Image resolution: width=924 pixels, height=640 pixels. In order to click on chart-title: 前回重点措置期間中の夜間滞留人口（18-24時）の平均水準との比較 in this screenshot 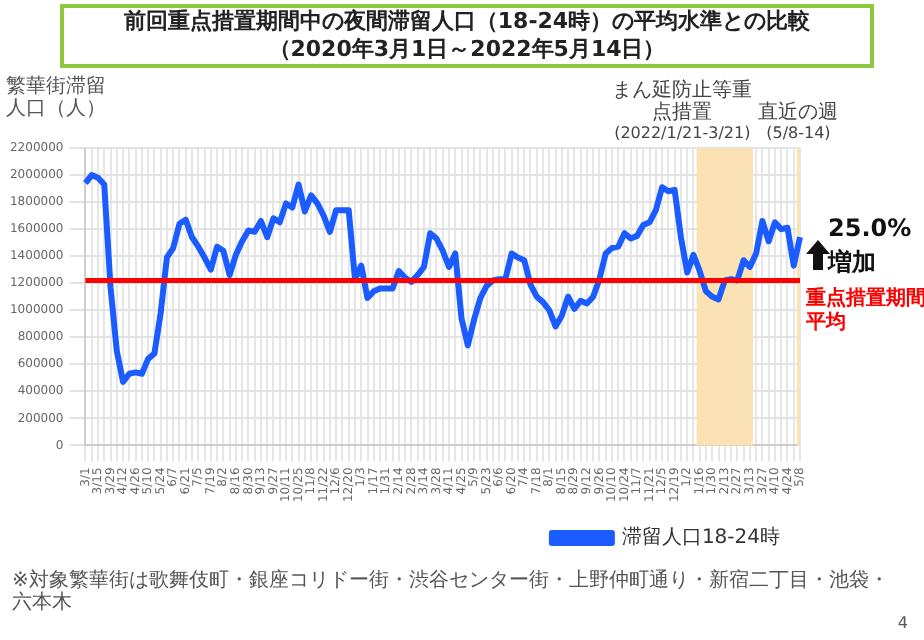, I will do `click(467, 22)`.